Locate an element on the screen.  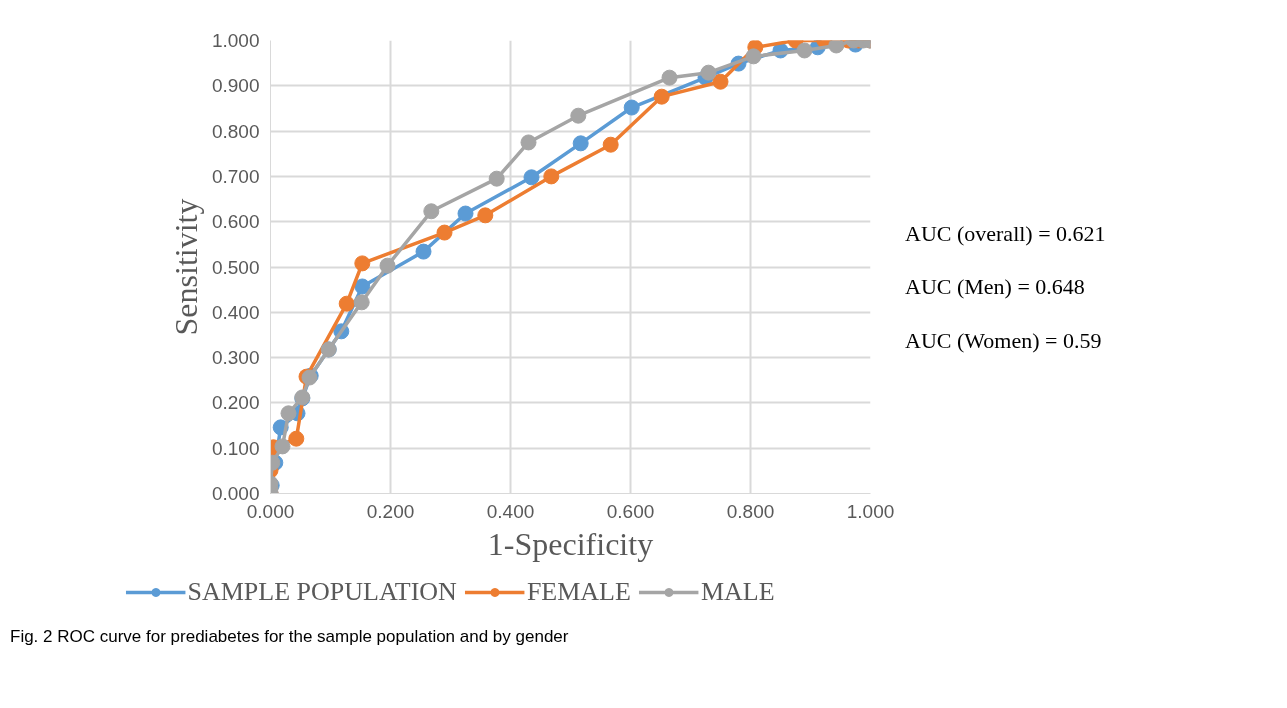
y-tick-label: 0.100 is located at coordinates (235, 448).